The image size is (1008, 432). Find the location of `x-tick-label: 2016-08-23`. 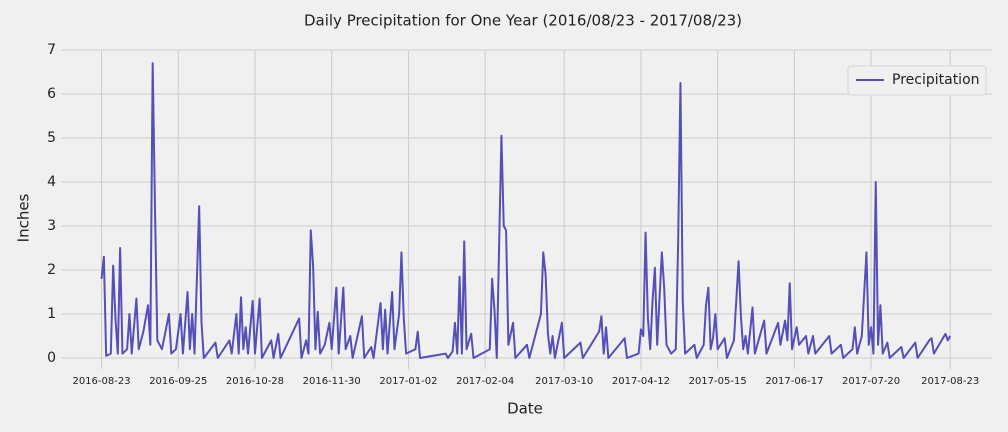

x-tick-label: 2016-08-23 is located at coordinates (101, 381).